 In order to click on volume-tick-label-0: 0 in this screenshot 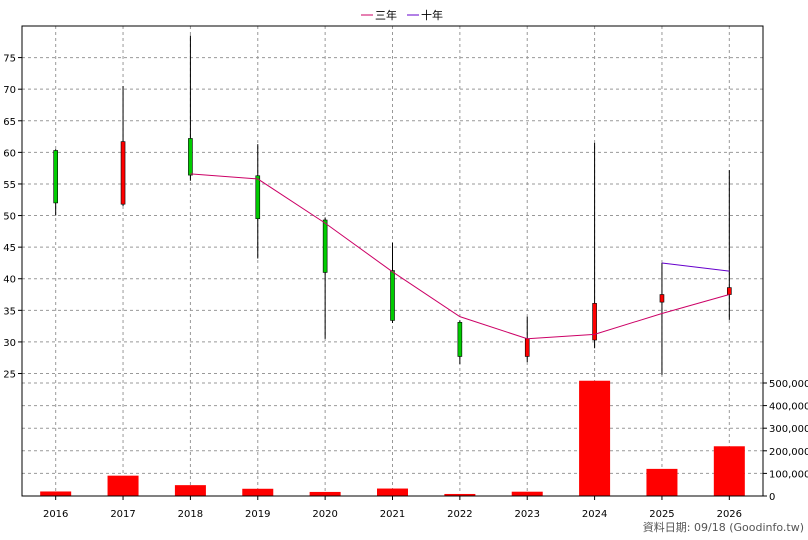, I will do `click(772, 497)`.